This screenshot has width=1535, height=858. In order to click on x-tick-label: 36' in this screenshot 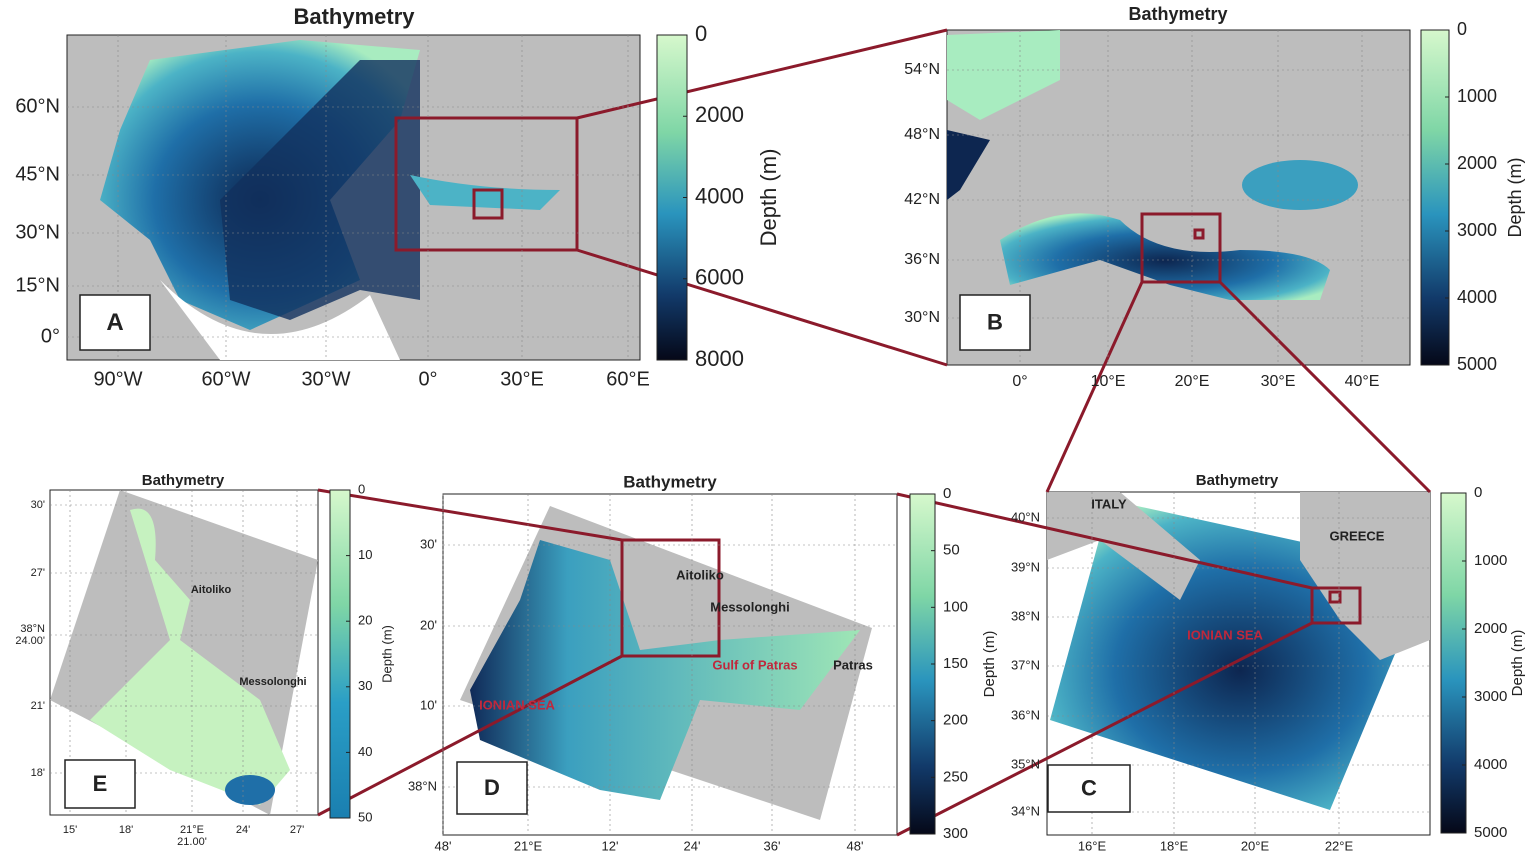, I will do `click(772, 845)`.